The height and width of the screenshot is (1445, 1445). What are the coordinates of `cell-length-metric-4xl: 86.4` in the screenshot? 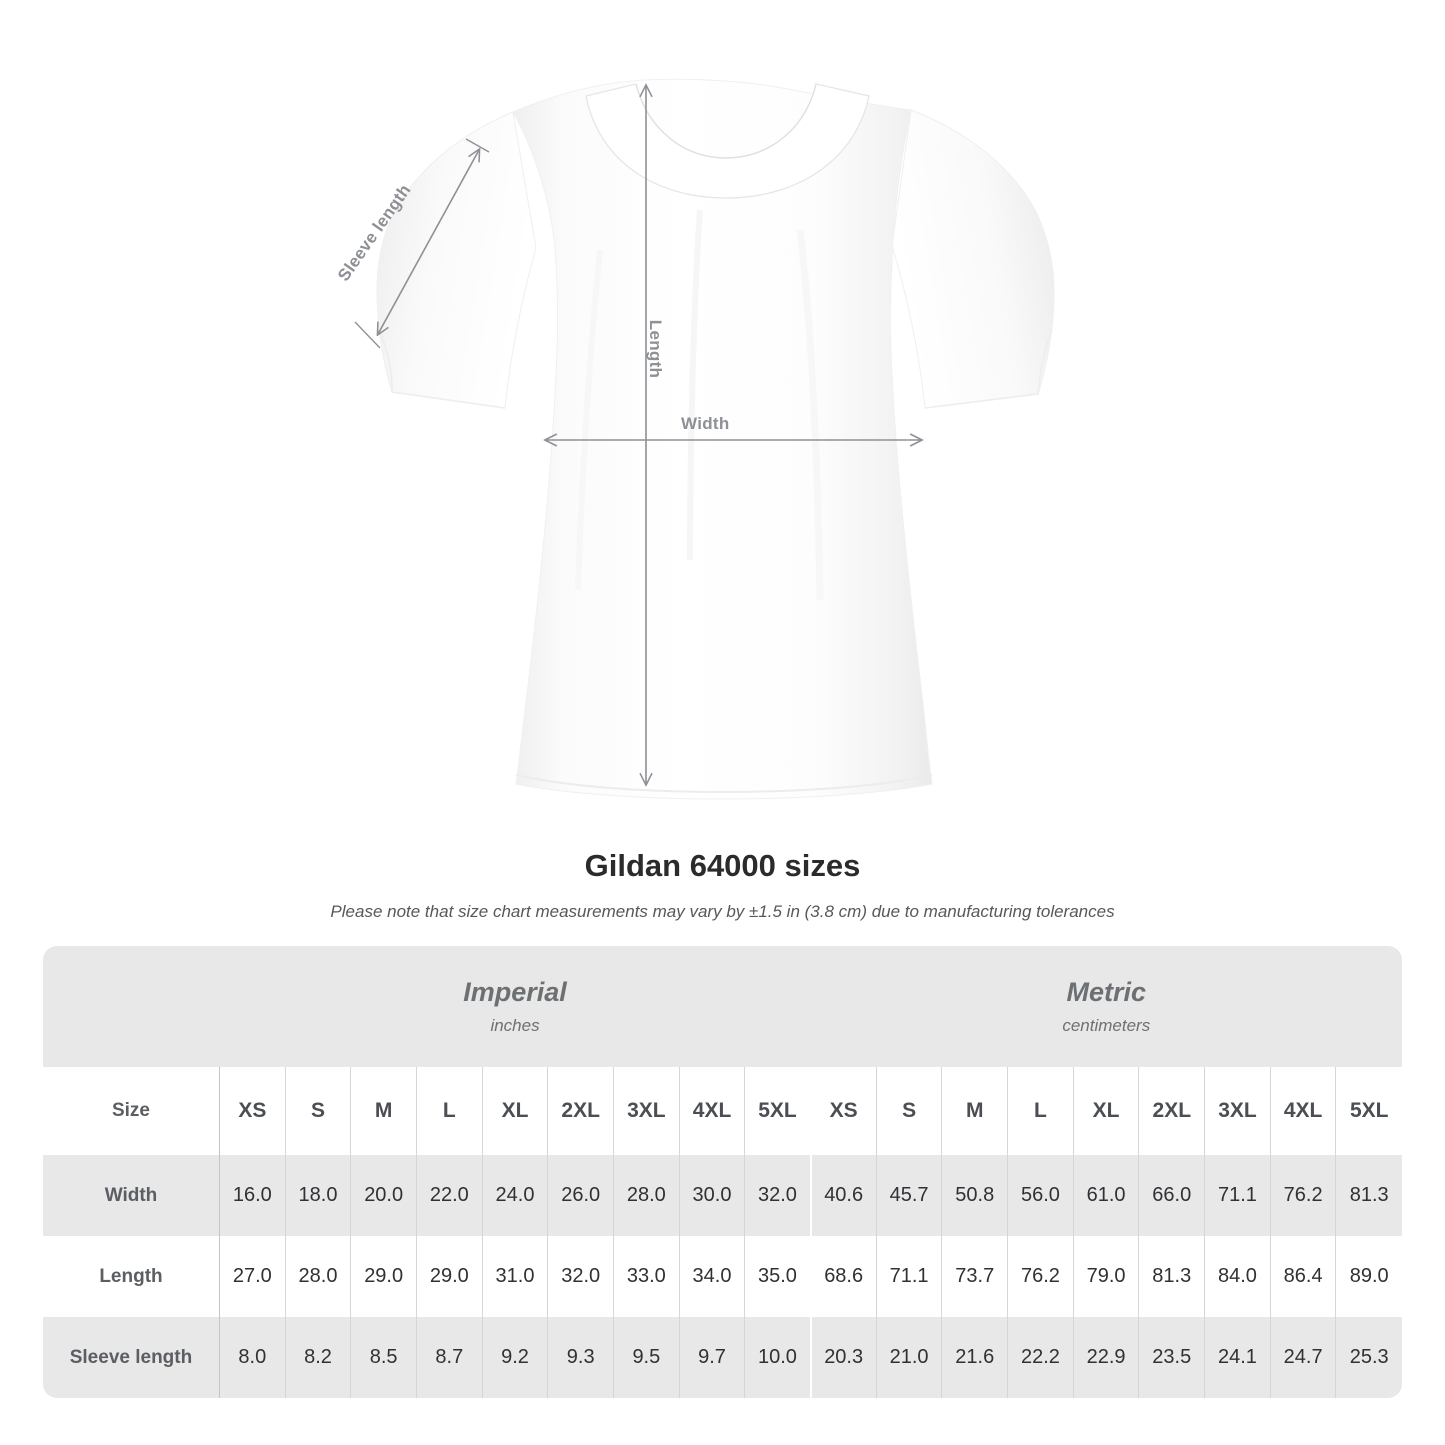 It's located at (1302, 1276).